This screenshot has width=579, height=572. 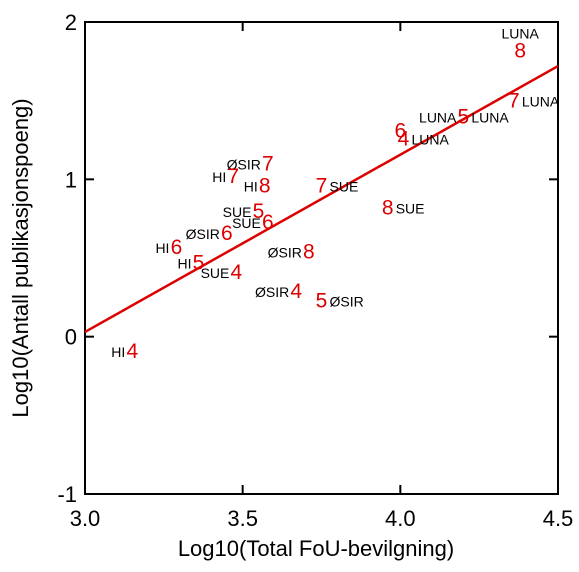 I want to click on y-tick-label: 2, so click(x=71, y=22).